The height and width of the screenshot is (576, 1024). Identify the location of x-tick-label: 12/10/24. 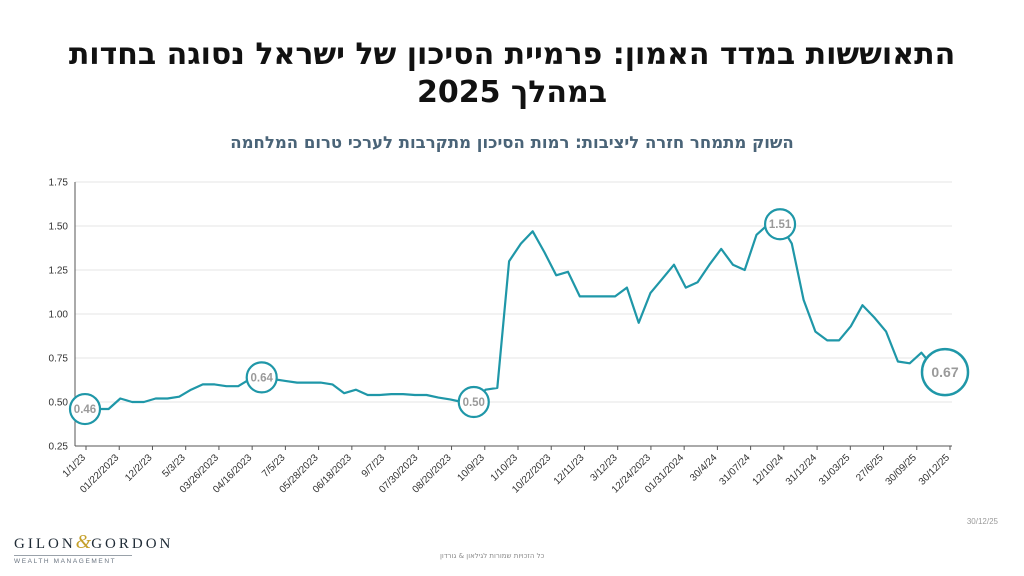
(769, 470).